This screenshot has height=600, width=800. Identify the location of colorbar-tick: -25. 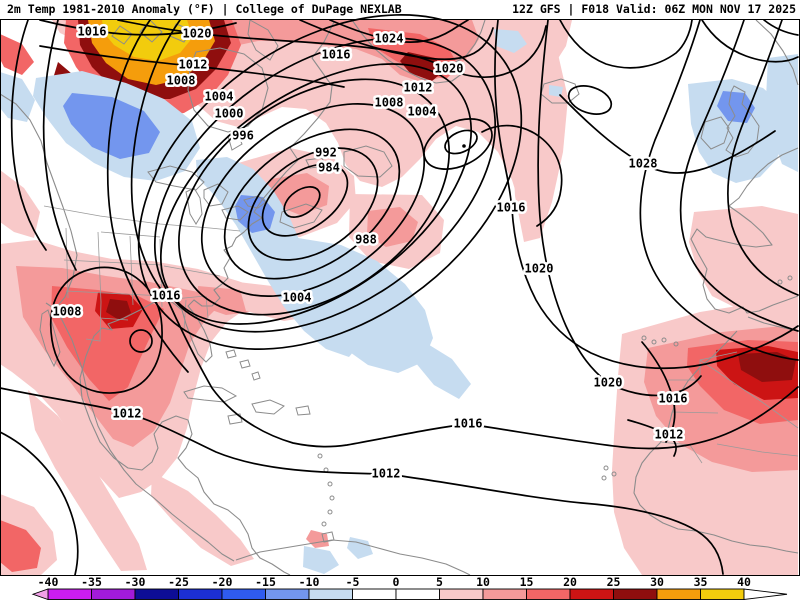
(178, 582).